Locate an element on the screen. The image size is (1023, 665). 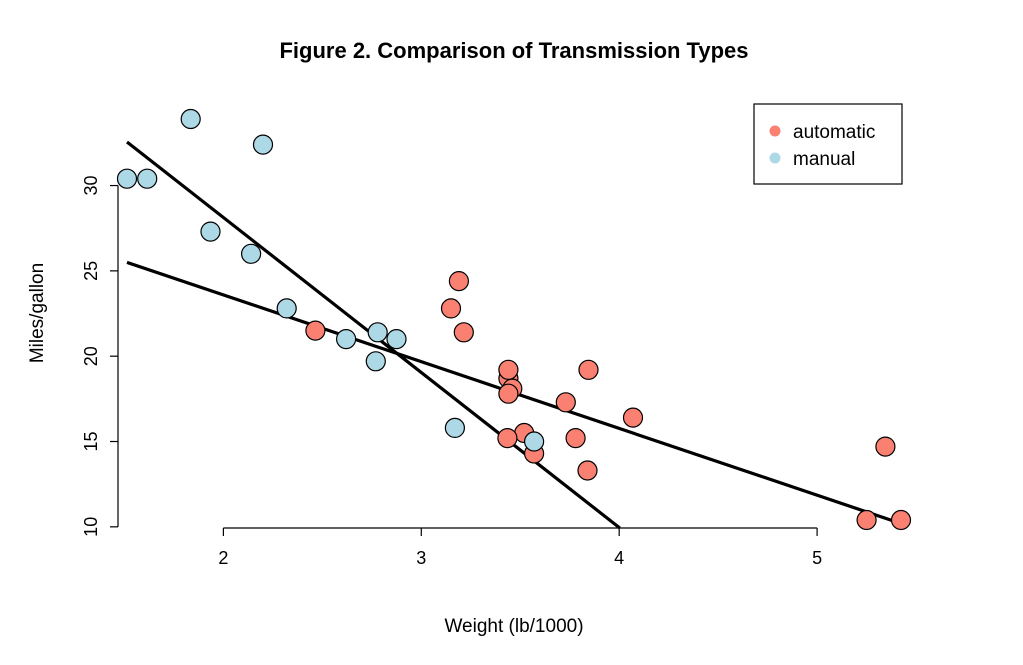
x-tick-label: 4 is located at coordinates (619, 558).